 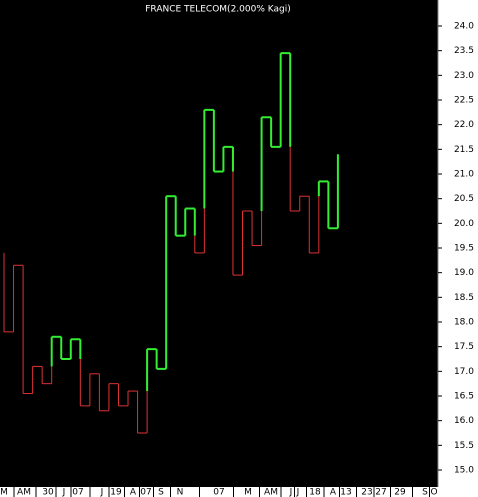 I want to click on y-tick-label: 24.0, so click(x=464, y=27).